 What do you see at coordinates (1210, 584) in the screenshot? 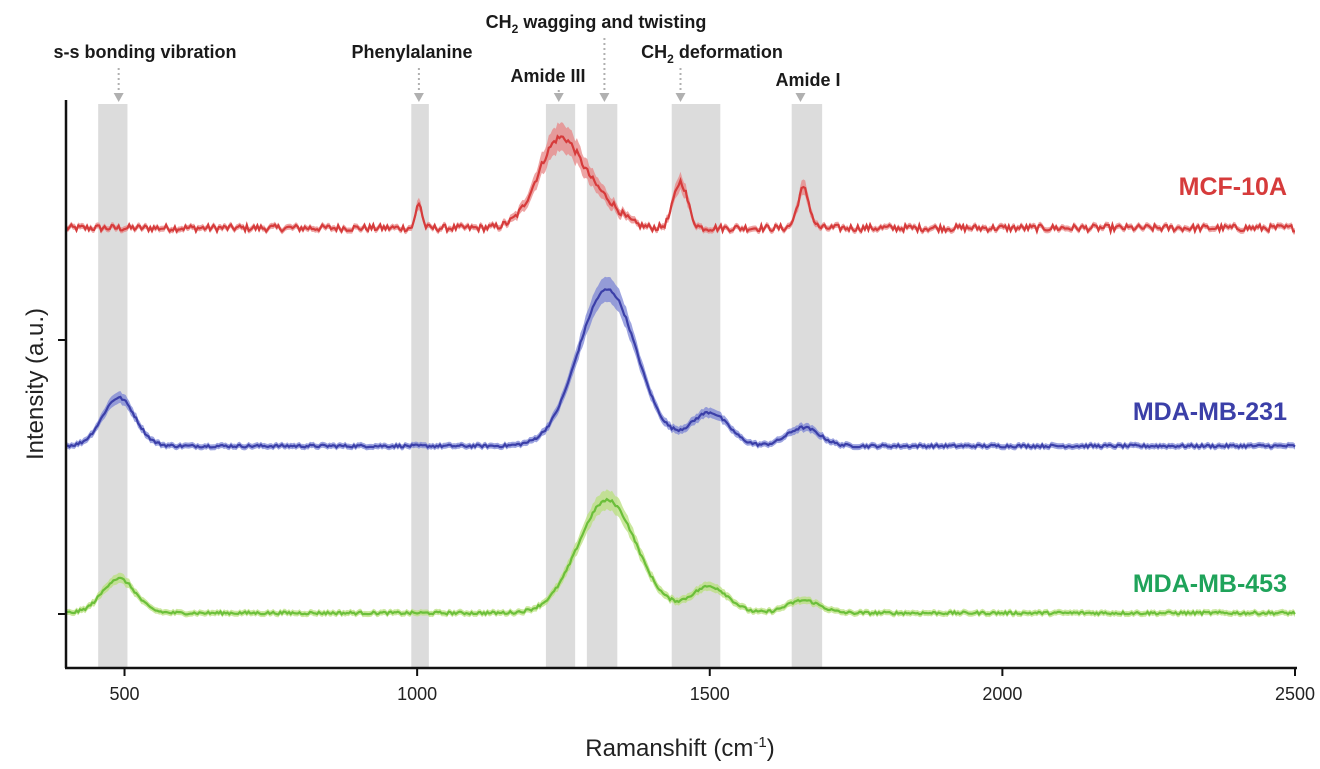
I see `series-label-2: MDA-MB-453` at bounding box center [1210, 584].